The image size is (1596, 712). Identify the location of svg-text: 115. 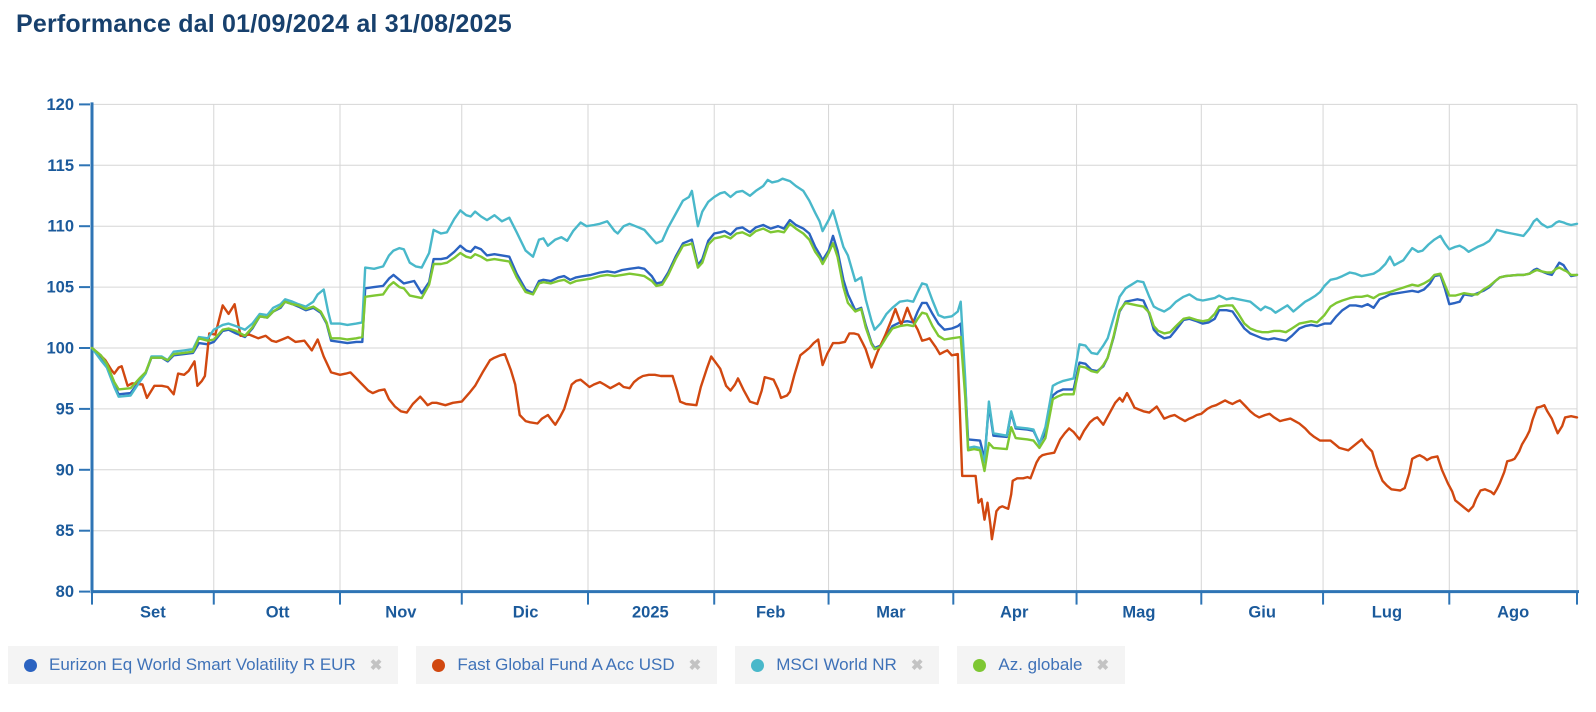
(60, 166).